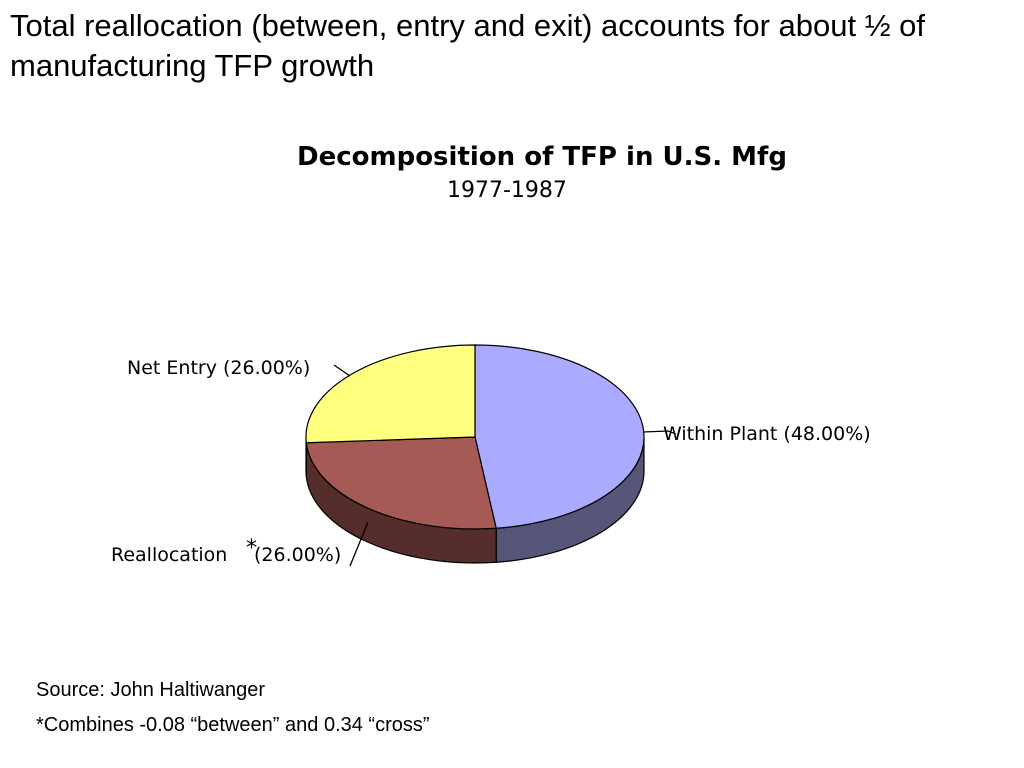  I want to click on leader-line-reallocation, so click(359, 544).